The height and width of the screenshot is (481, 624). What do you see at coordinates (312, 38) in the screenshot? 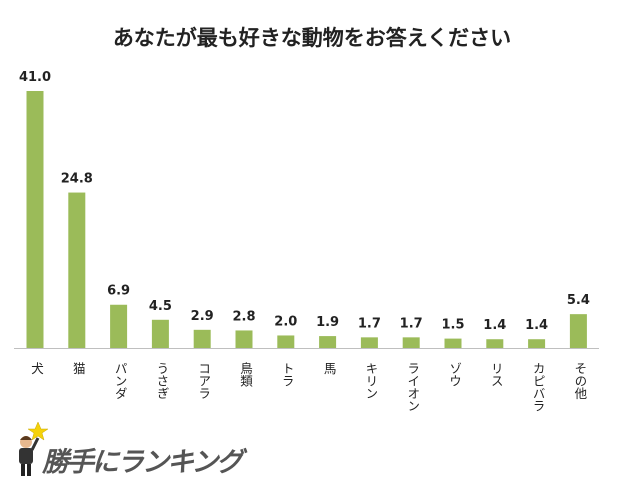
I see `chart-title: あなたが最も好きな動物をお答えください` at bounding box center [312, 38].